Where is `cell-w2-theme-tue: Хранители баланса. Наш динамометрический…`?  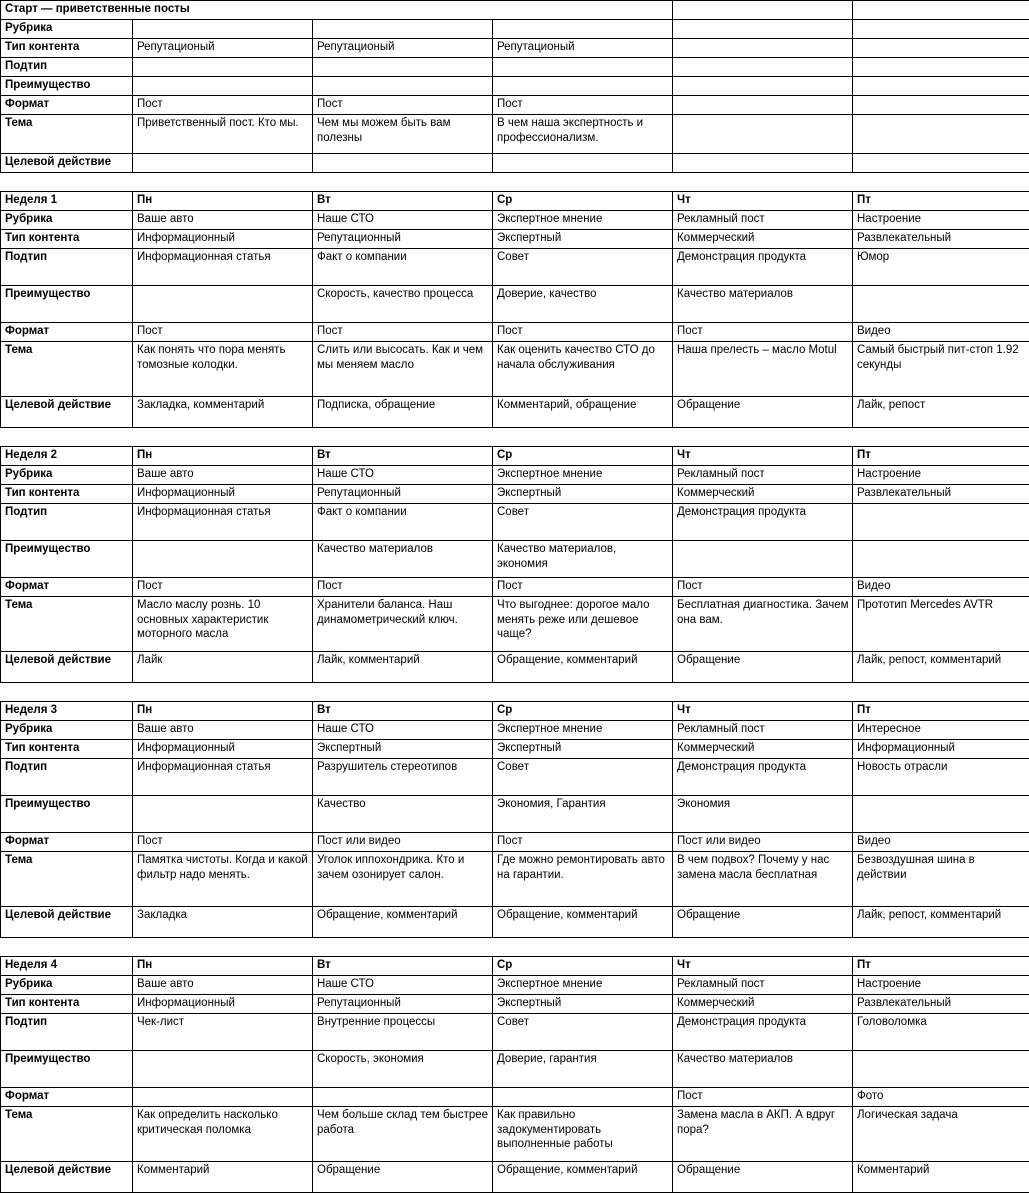 cell-w2-theme-tue: Хранители баланса. Наш динамометрический… is located at coordinates (403, 624).